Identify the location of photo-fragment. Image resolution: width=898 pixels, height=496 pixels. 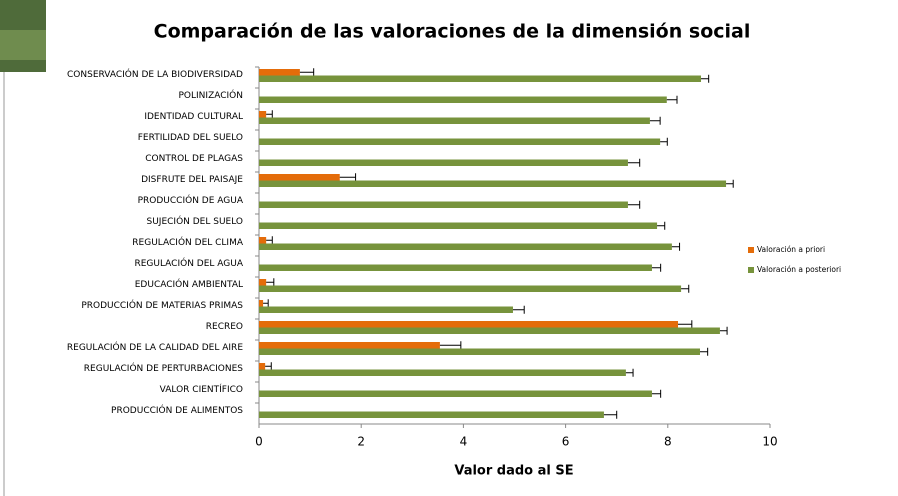
(23, 45).